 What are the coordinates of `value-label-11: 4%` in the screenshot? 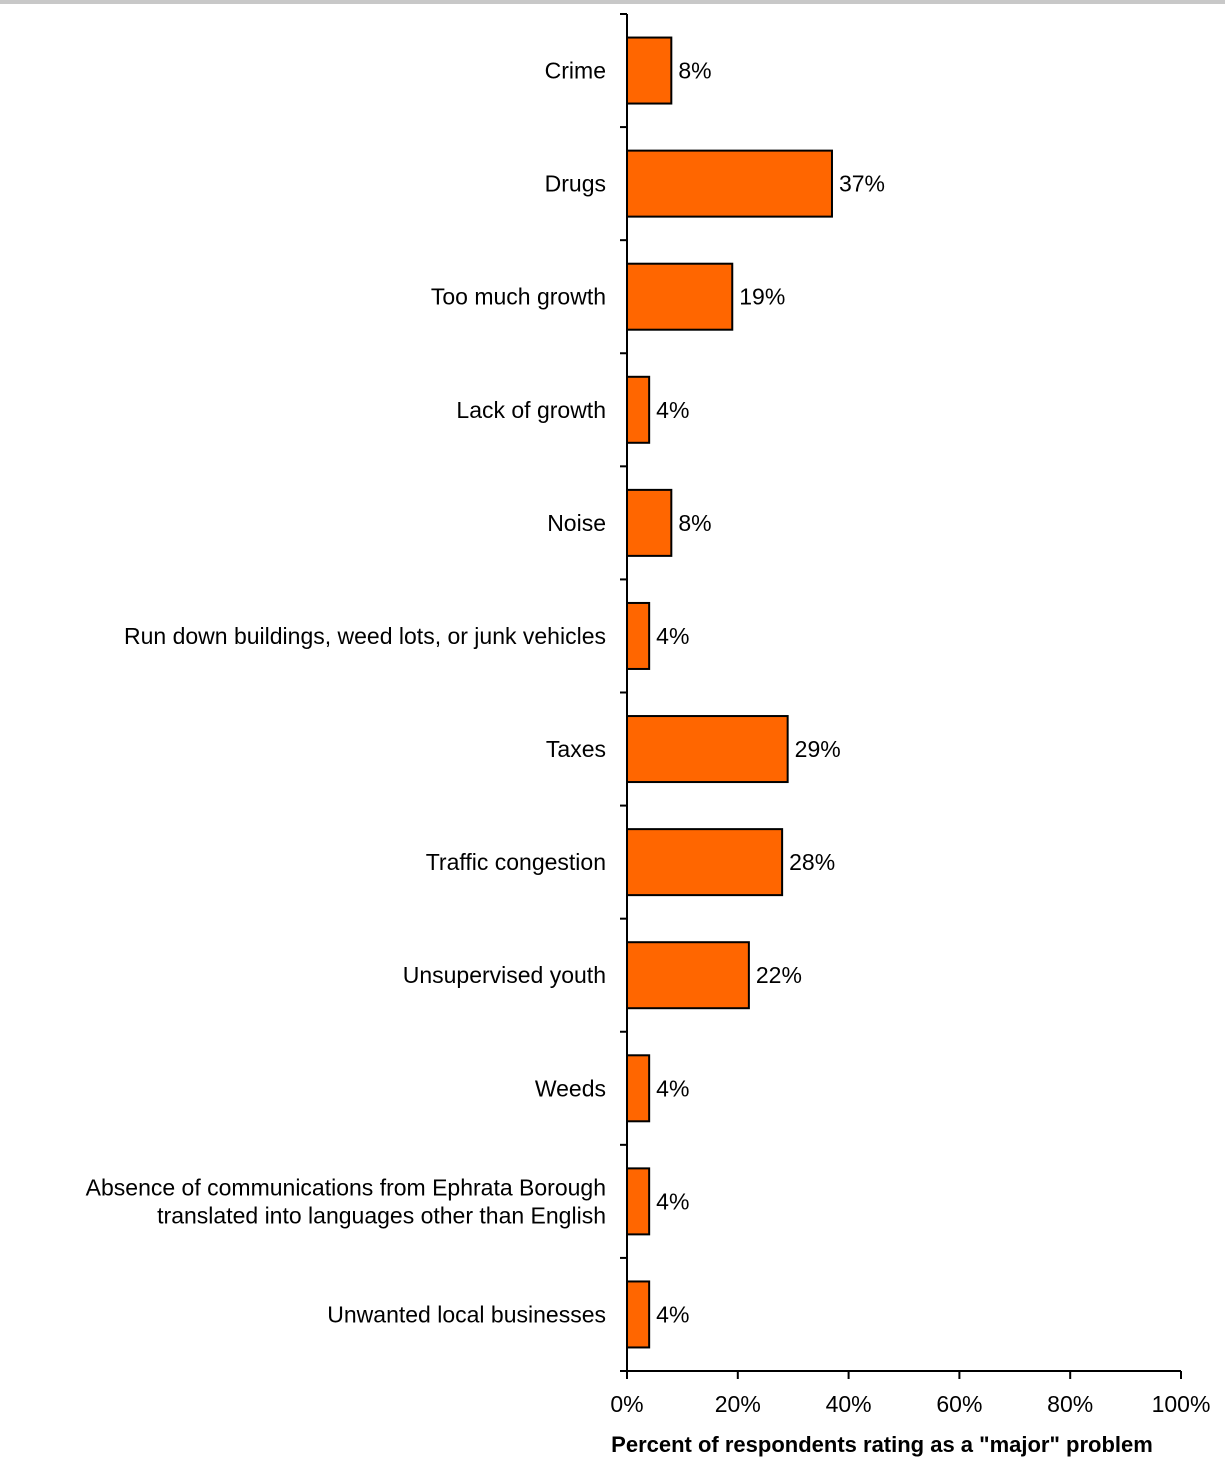 It's located at (672, 1314).